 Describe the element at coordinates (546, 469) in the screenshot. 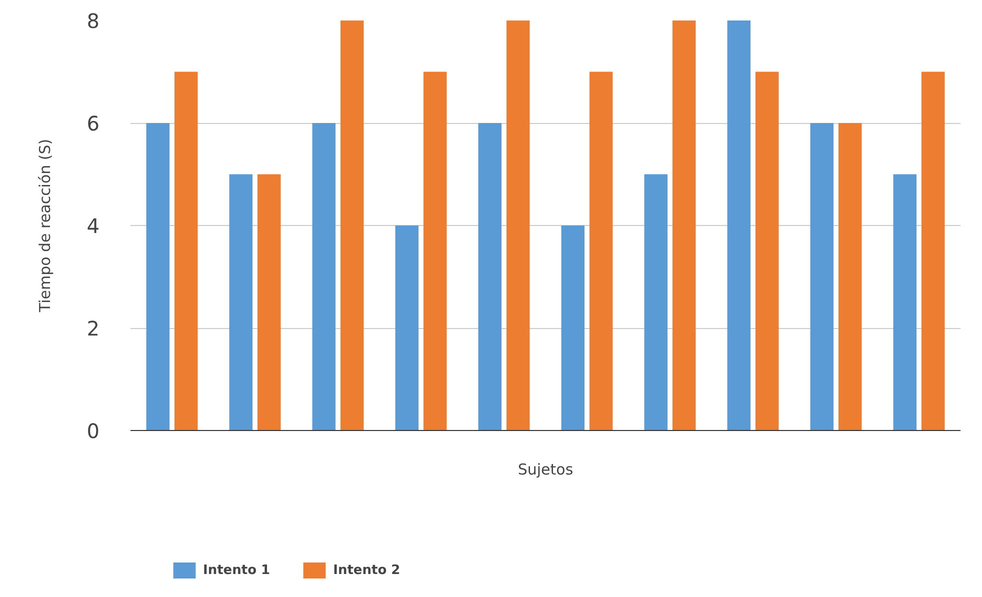

I see `x-axis-title: Sujetos` at that location.